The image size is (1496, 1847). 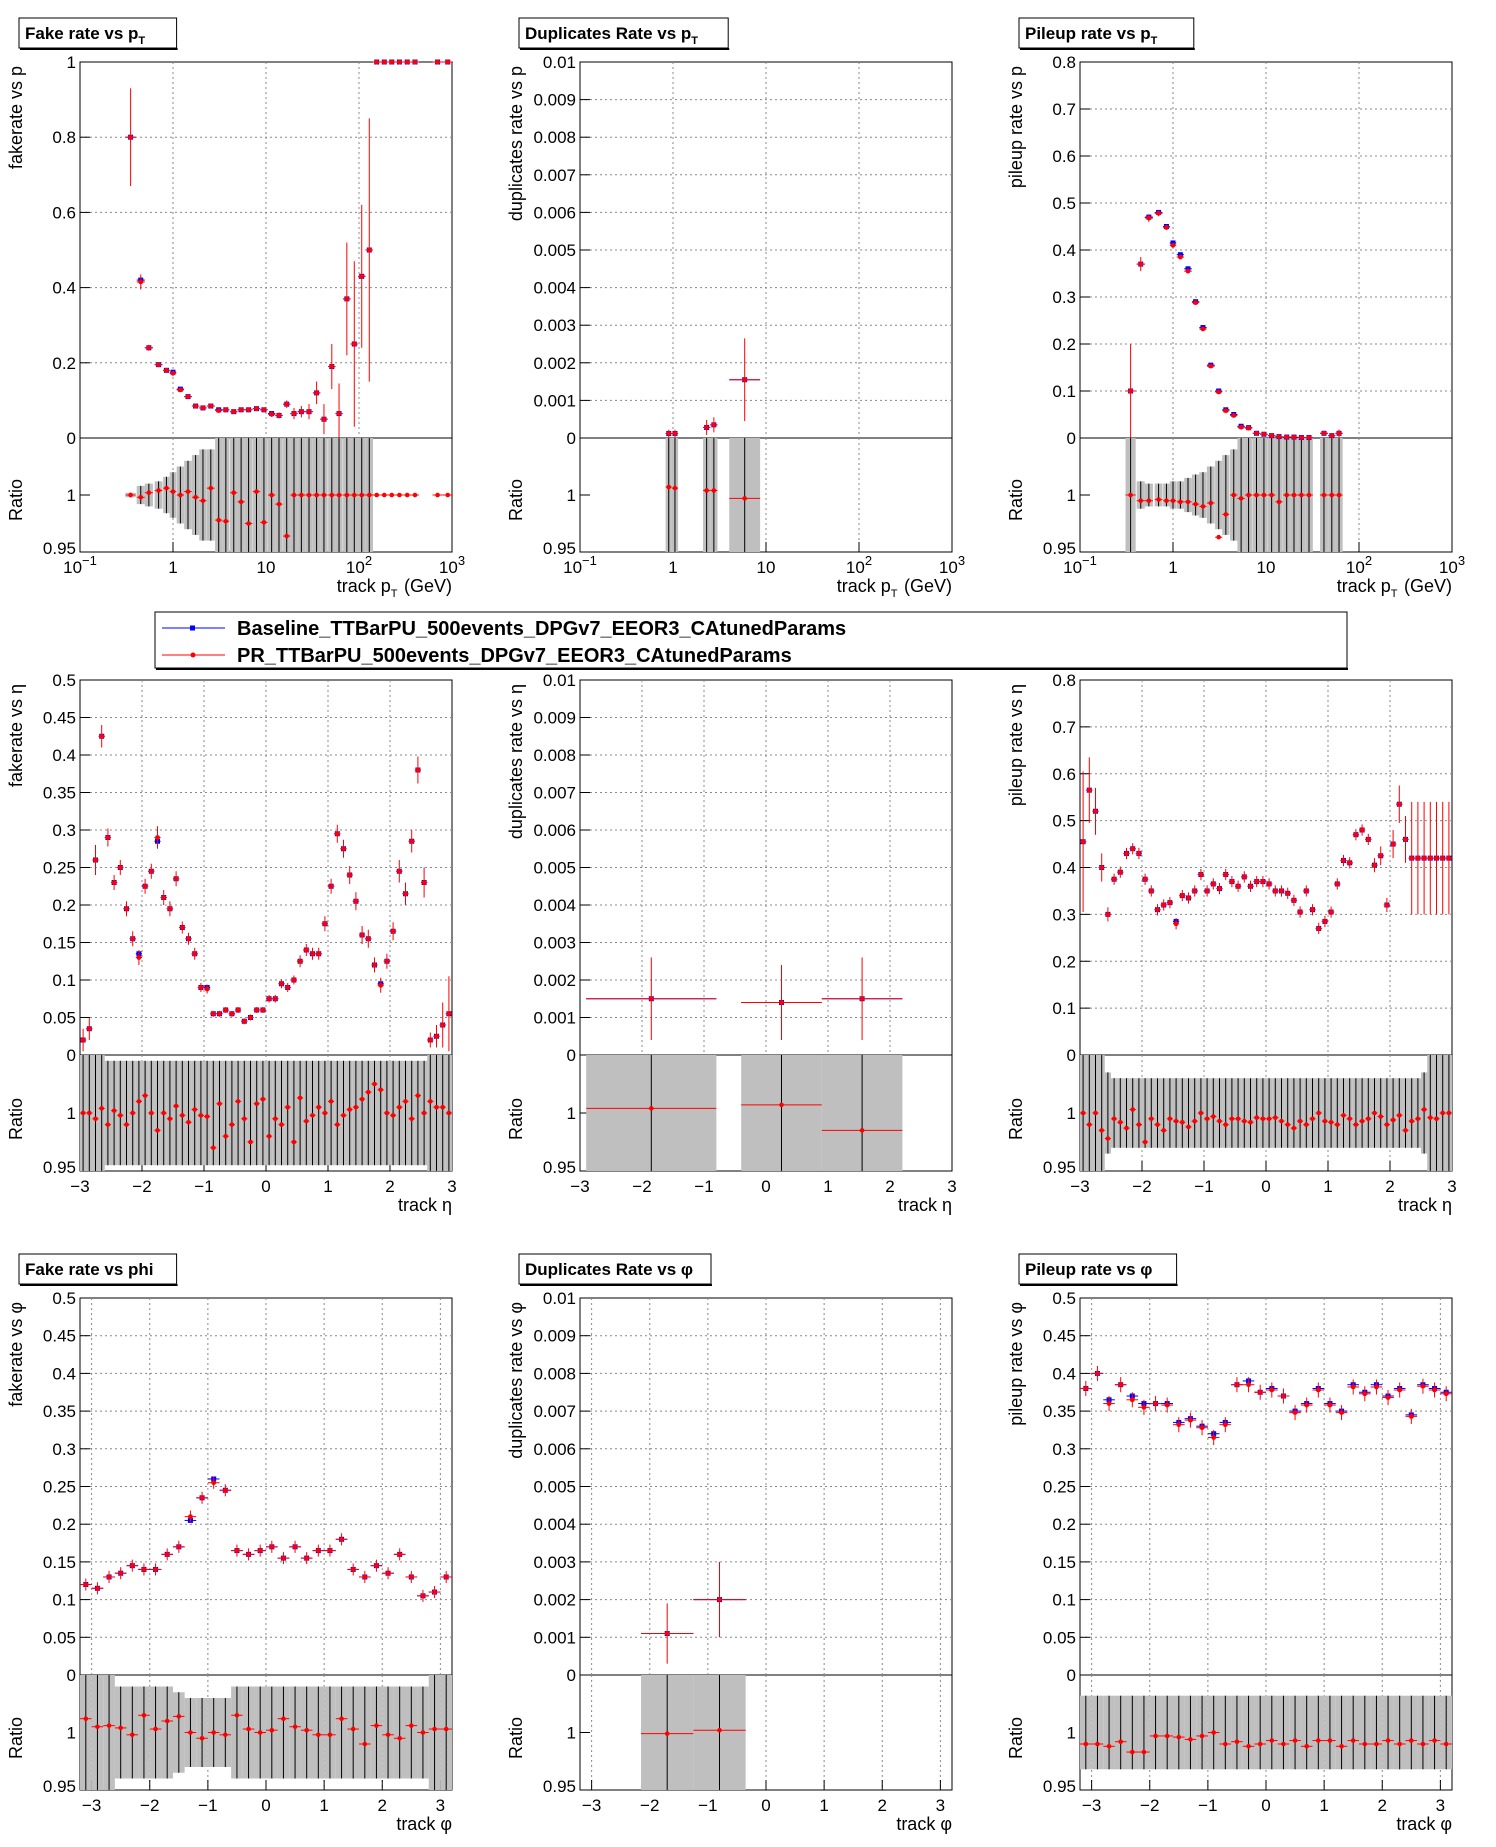 What do you see at coordinates (59, 1562) in the screenshot?
I see `y-tick-label: 0.15` at bounding box center [59, 1562].